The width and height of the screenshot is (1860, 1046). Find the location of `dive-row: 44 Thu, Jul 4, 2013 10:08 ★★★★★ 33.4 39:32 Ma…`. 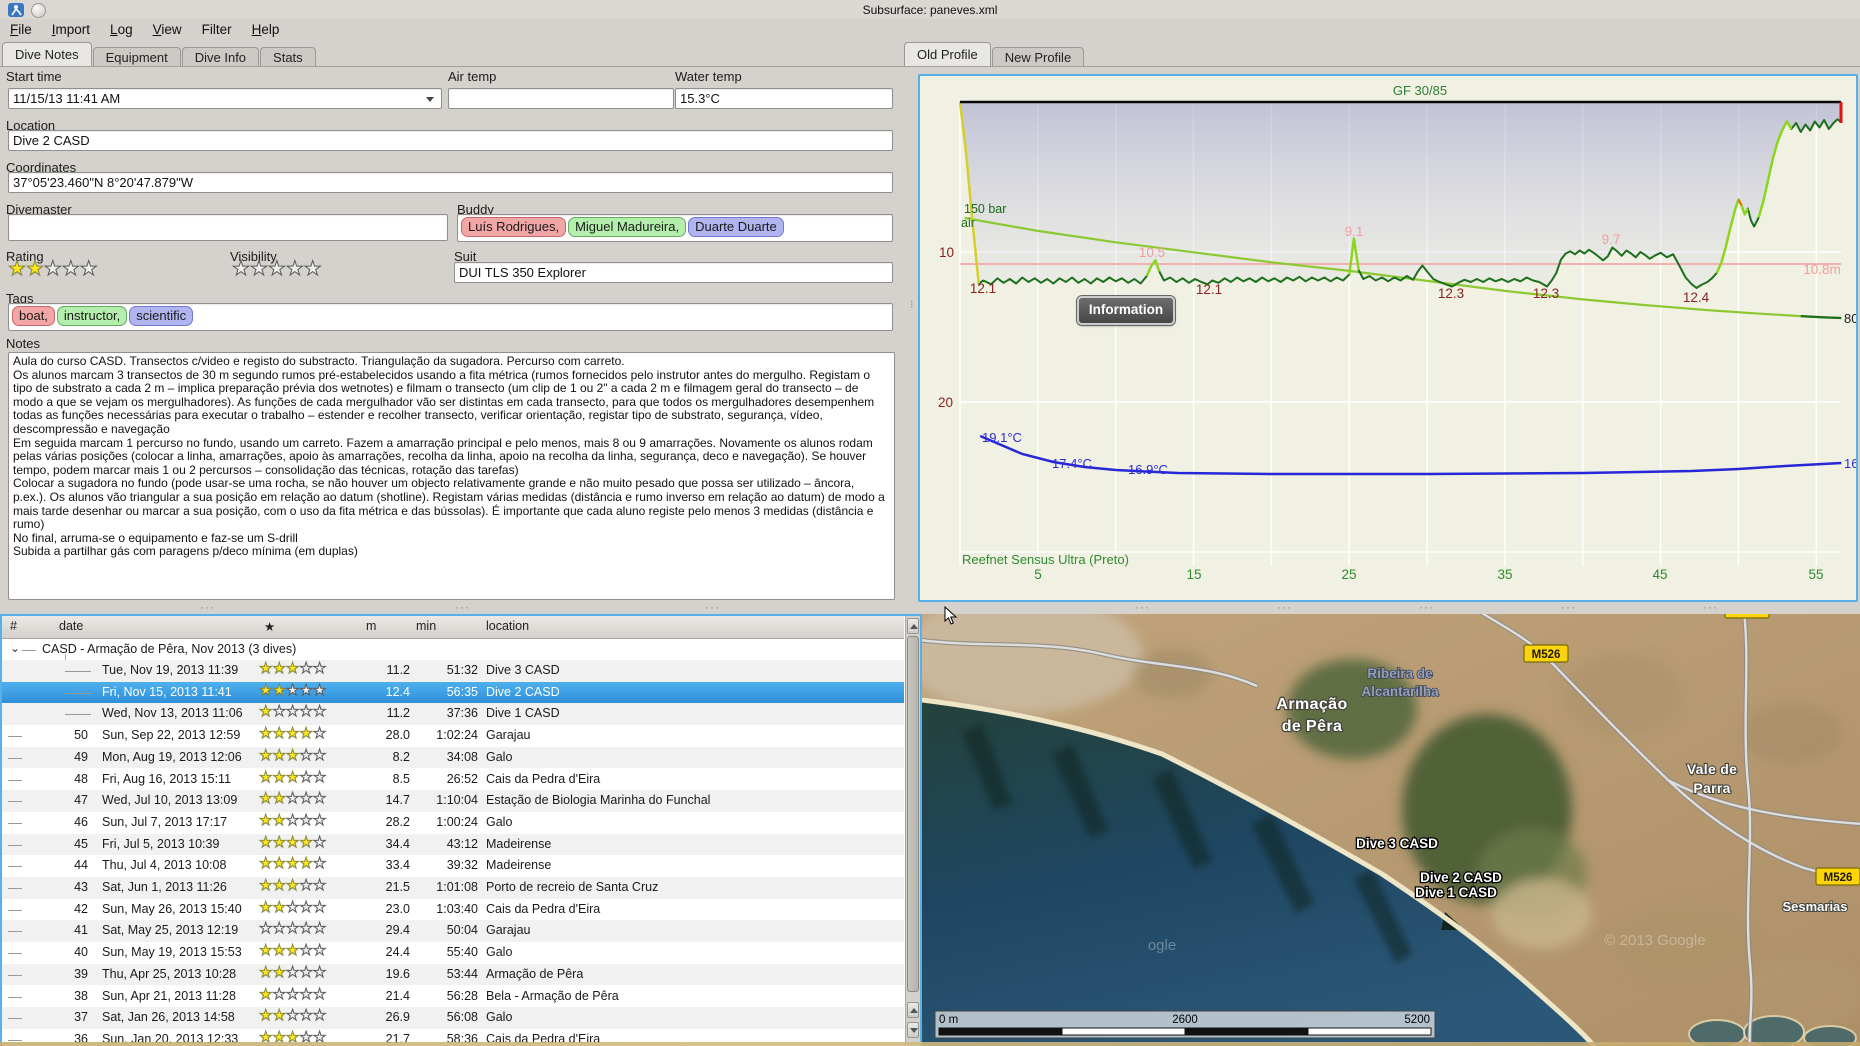

dive-row: 44 Thu, Jul 4, 2013 10:08 ★★★★★ 33.4 39:32 Ma… is located at coordinates (453, 866).